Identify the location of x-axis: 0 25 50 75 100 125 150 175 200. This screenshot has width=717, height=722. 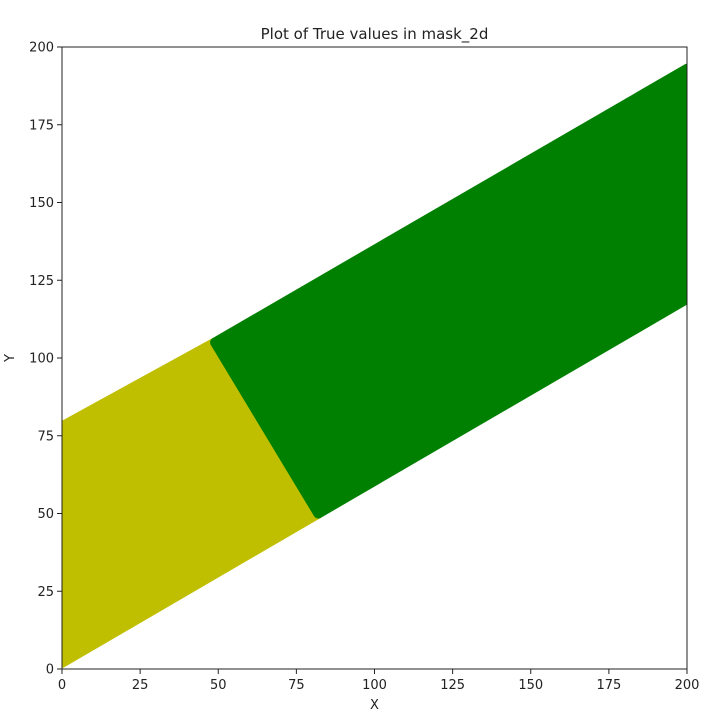
(379, 681).